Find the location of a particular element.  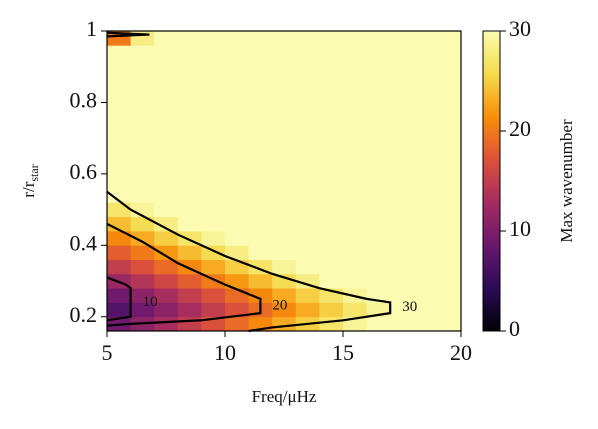

x-tick-label: 15 is located at coordinates (343, 352).